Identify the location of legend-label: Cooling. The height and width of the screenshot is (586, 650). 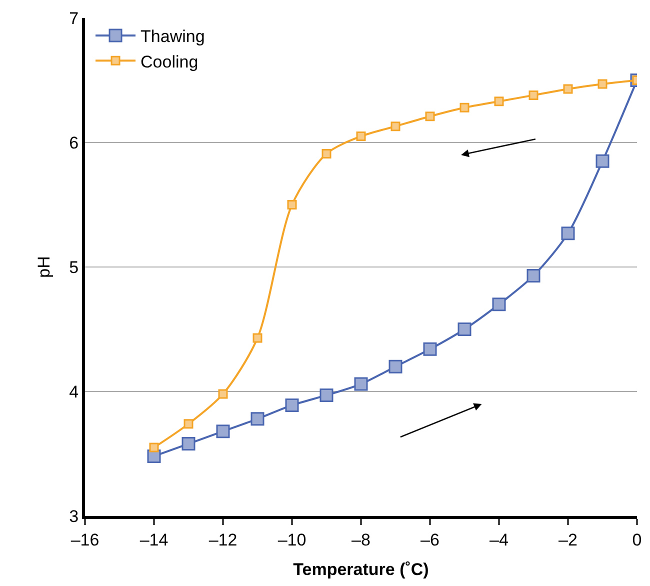
(169, 62).